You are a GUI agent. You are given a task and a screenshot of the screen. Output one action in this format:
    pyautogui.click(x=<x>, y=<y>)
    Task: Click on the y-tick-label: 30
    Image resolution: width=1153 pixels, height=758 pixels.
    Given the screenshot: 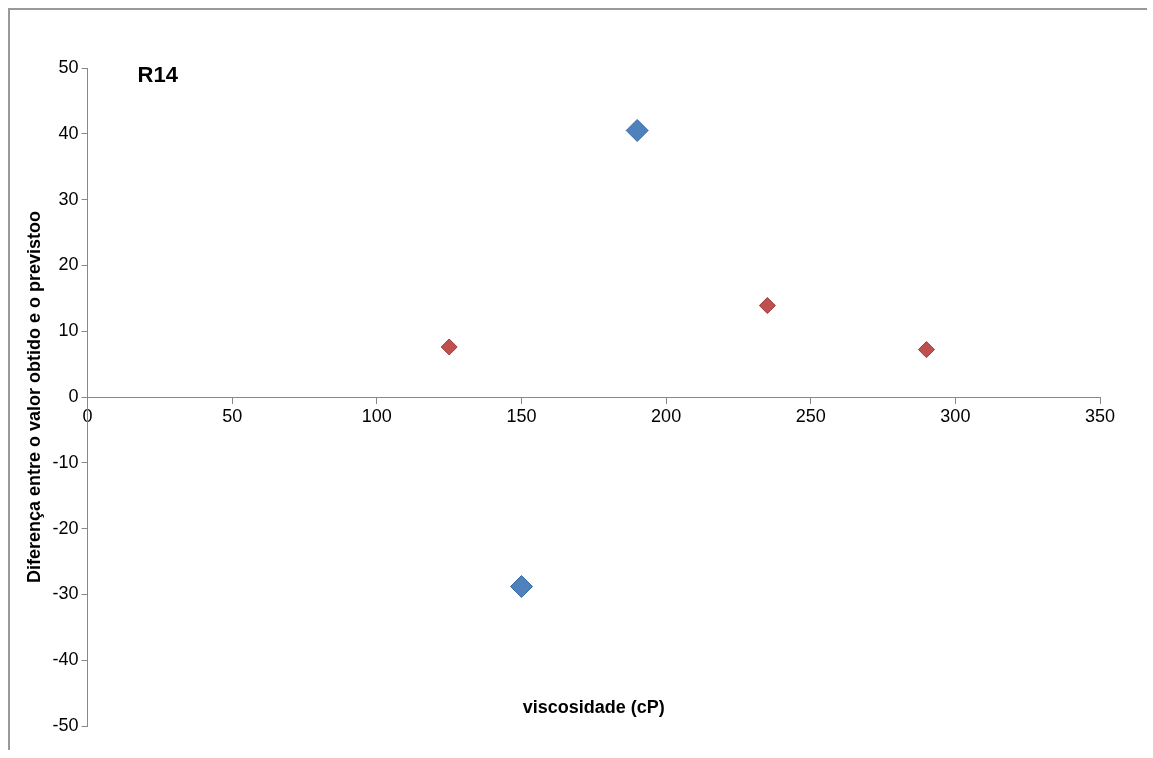 What is the action you would take?
    pyautogui.click(x=68, y=198)
    